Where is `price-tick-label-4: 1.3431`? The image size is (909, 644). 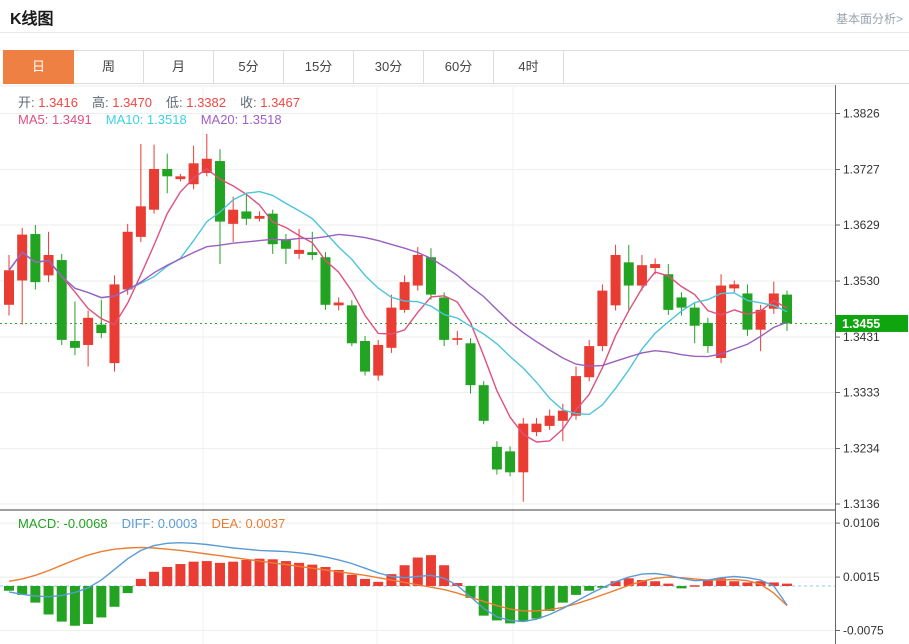 price-tick-label-4: 1.3431 is located at coordinates (861, 337).